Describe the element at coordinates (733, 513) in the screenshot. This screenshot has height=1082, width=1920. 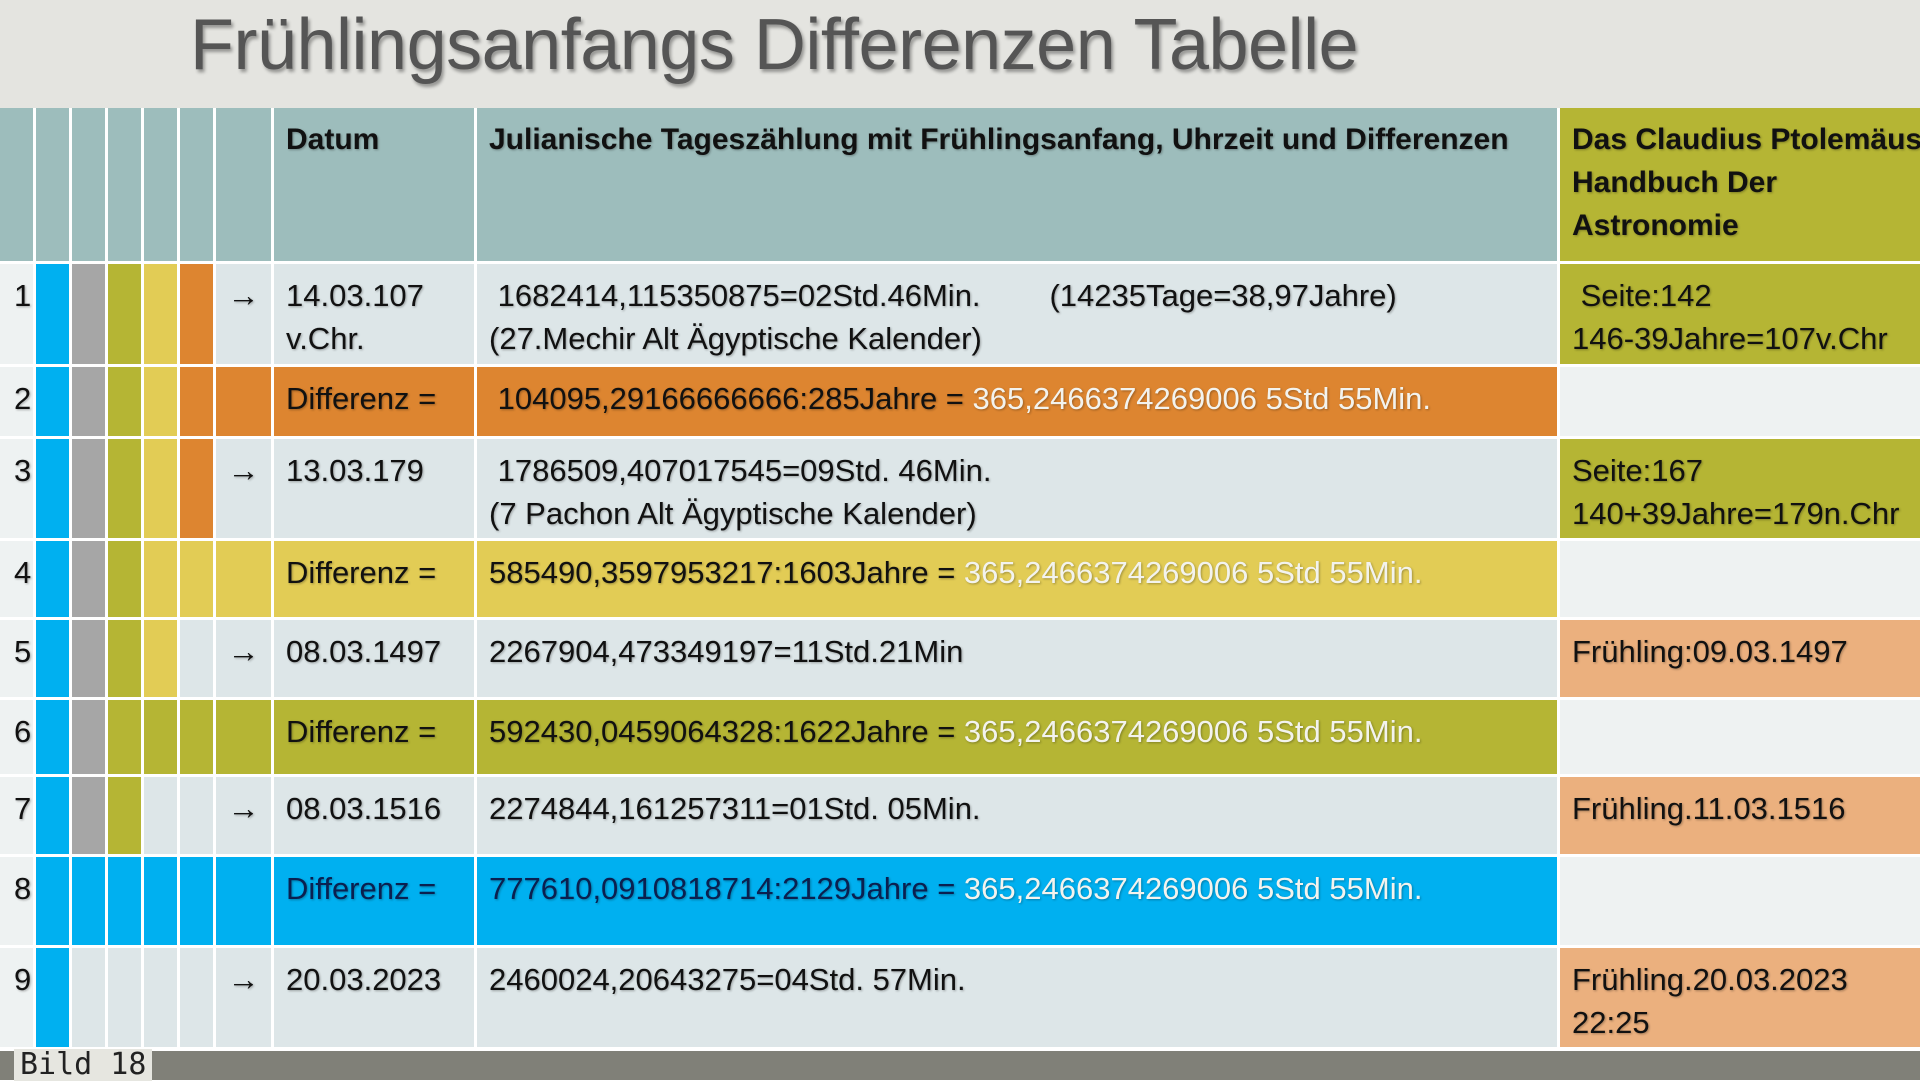
I see `calendar-note: (7 Pachon Alt Ägyptische Kalender)` at that location.